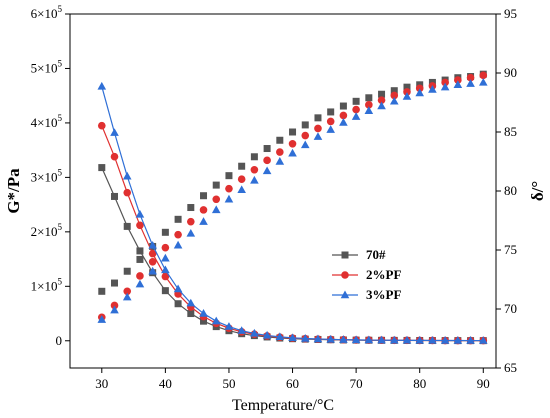  I want to click on x-axis: 30 40 50 60 70 80 90, so click(292, 379).